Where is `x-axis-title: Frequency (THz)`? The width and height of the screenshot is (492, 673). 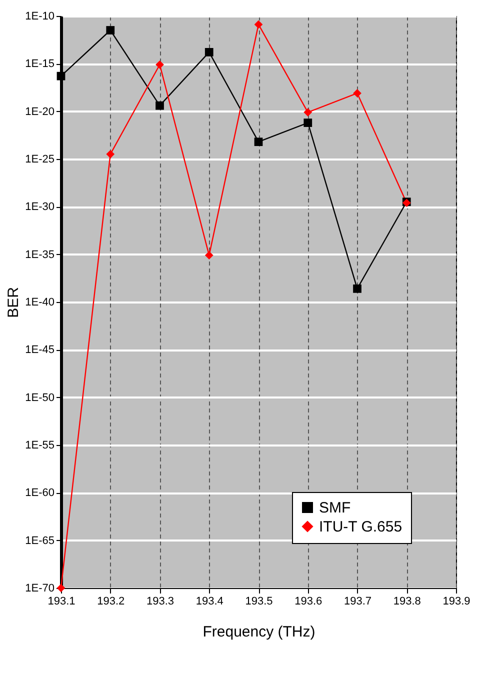 x-axis-title: Frequency (THz) is located at coordinates (259, 632).